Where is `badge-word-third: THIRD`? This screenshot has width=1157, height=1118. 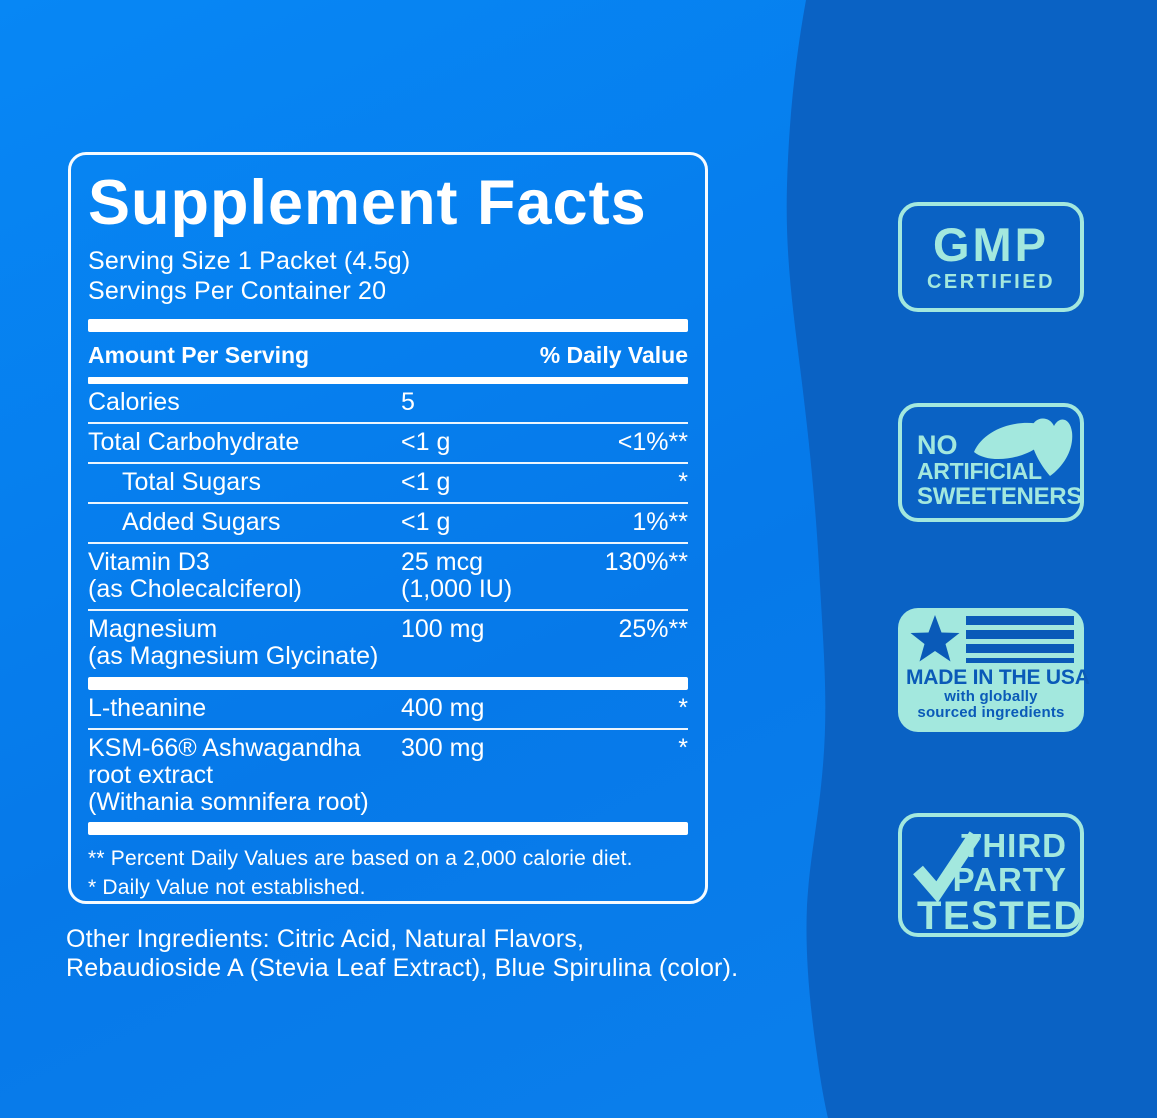
badge-word-third: THIRD is located at coordinates (1014, 845).